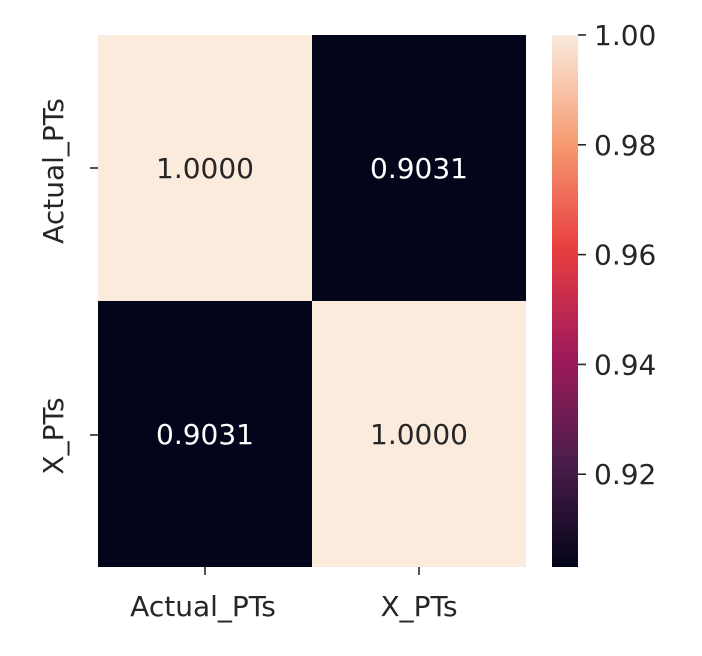 Image resolution: width=702 pixels, height=656 pixels. I want to click on colorbar-ticks: 0.92 0.94 0.96 0.98 1.00, so click(617, 255).